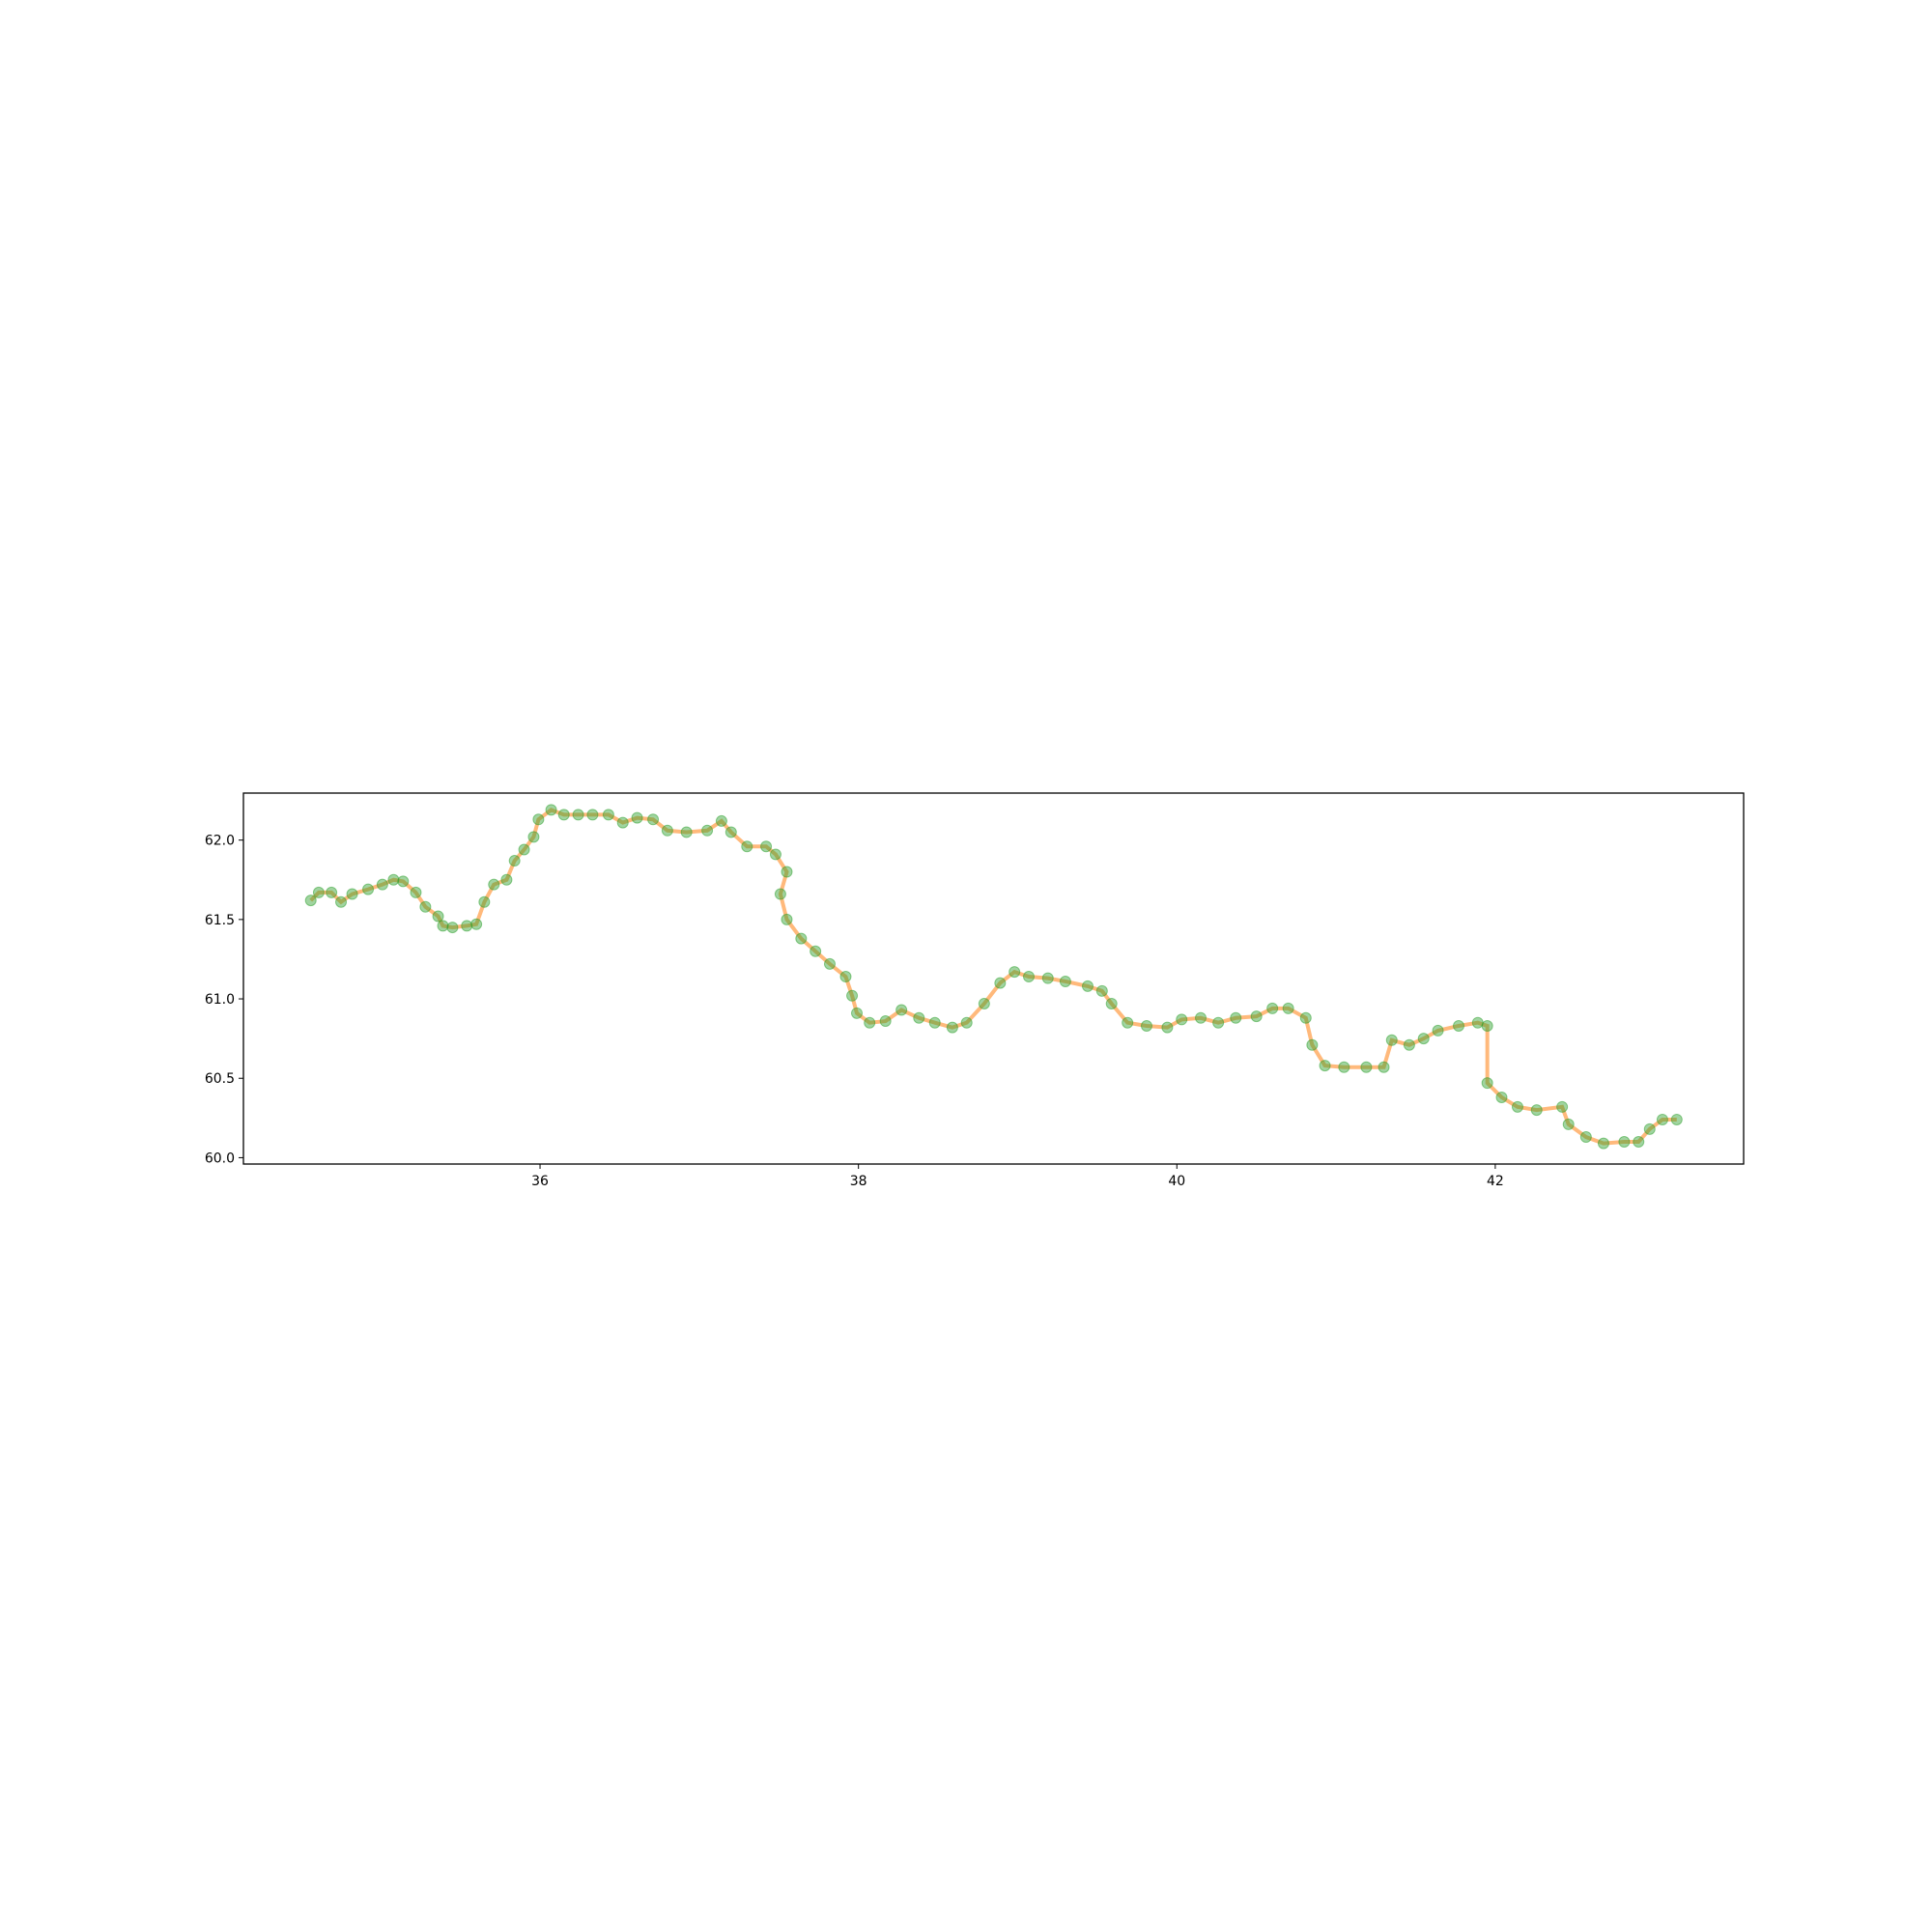 The width and height of the screenshot is (1932, 1932). Describe the element at coordinates (1495, 1181) in the screenshot. I see `x-tick-label: 42` at that location.